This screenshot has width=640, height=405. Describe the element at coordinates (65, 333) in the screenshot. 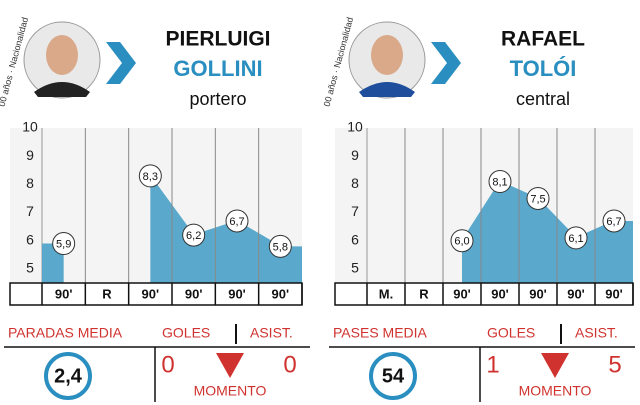

I see `stat-main-label: PARADAS MEDIA` at that location.